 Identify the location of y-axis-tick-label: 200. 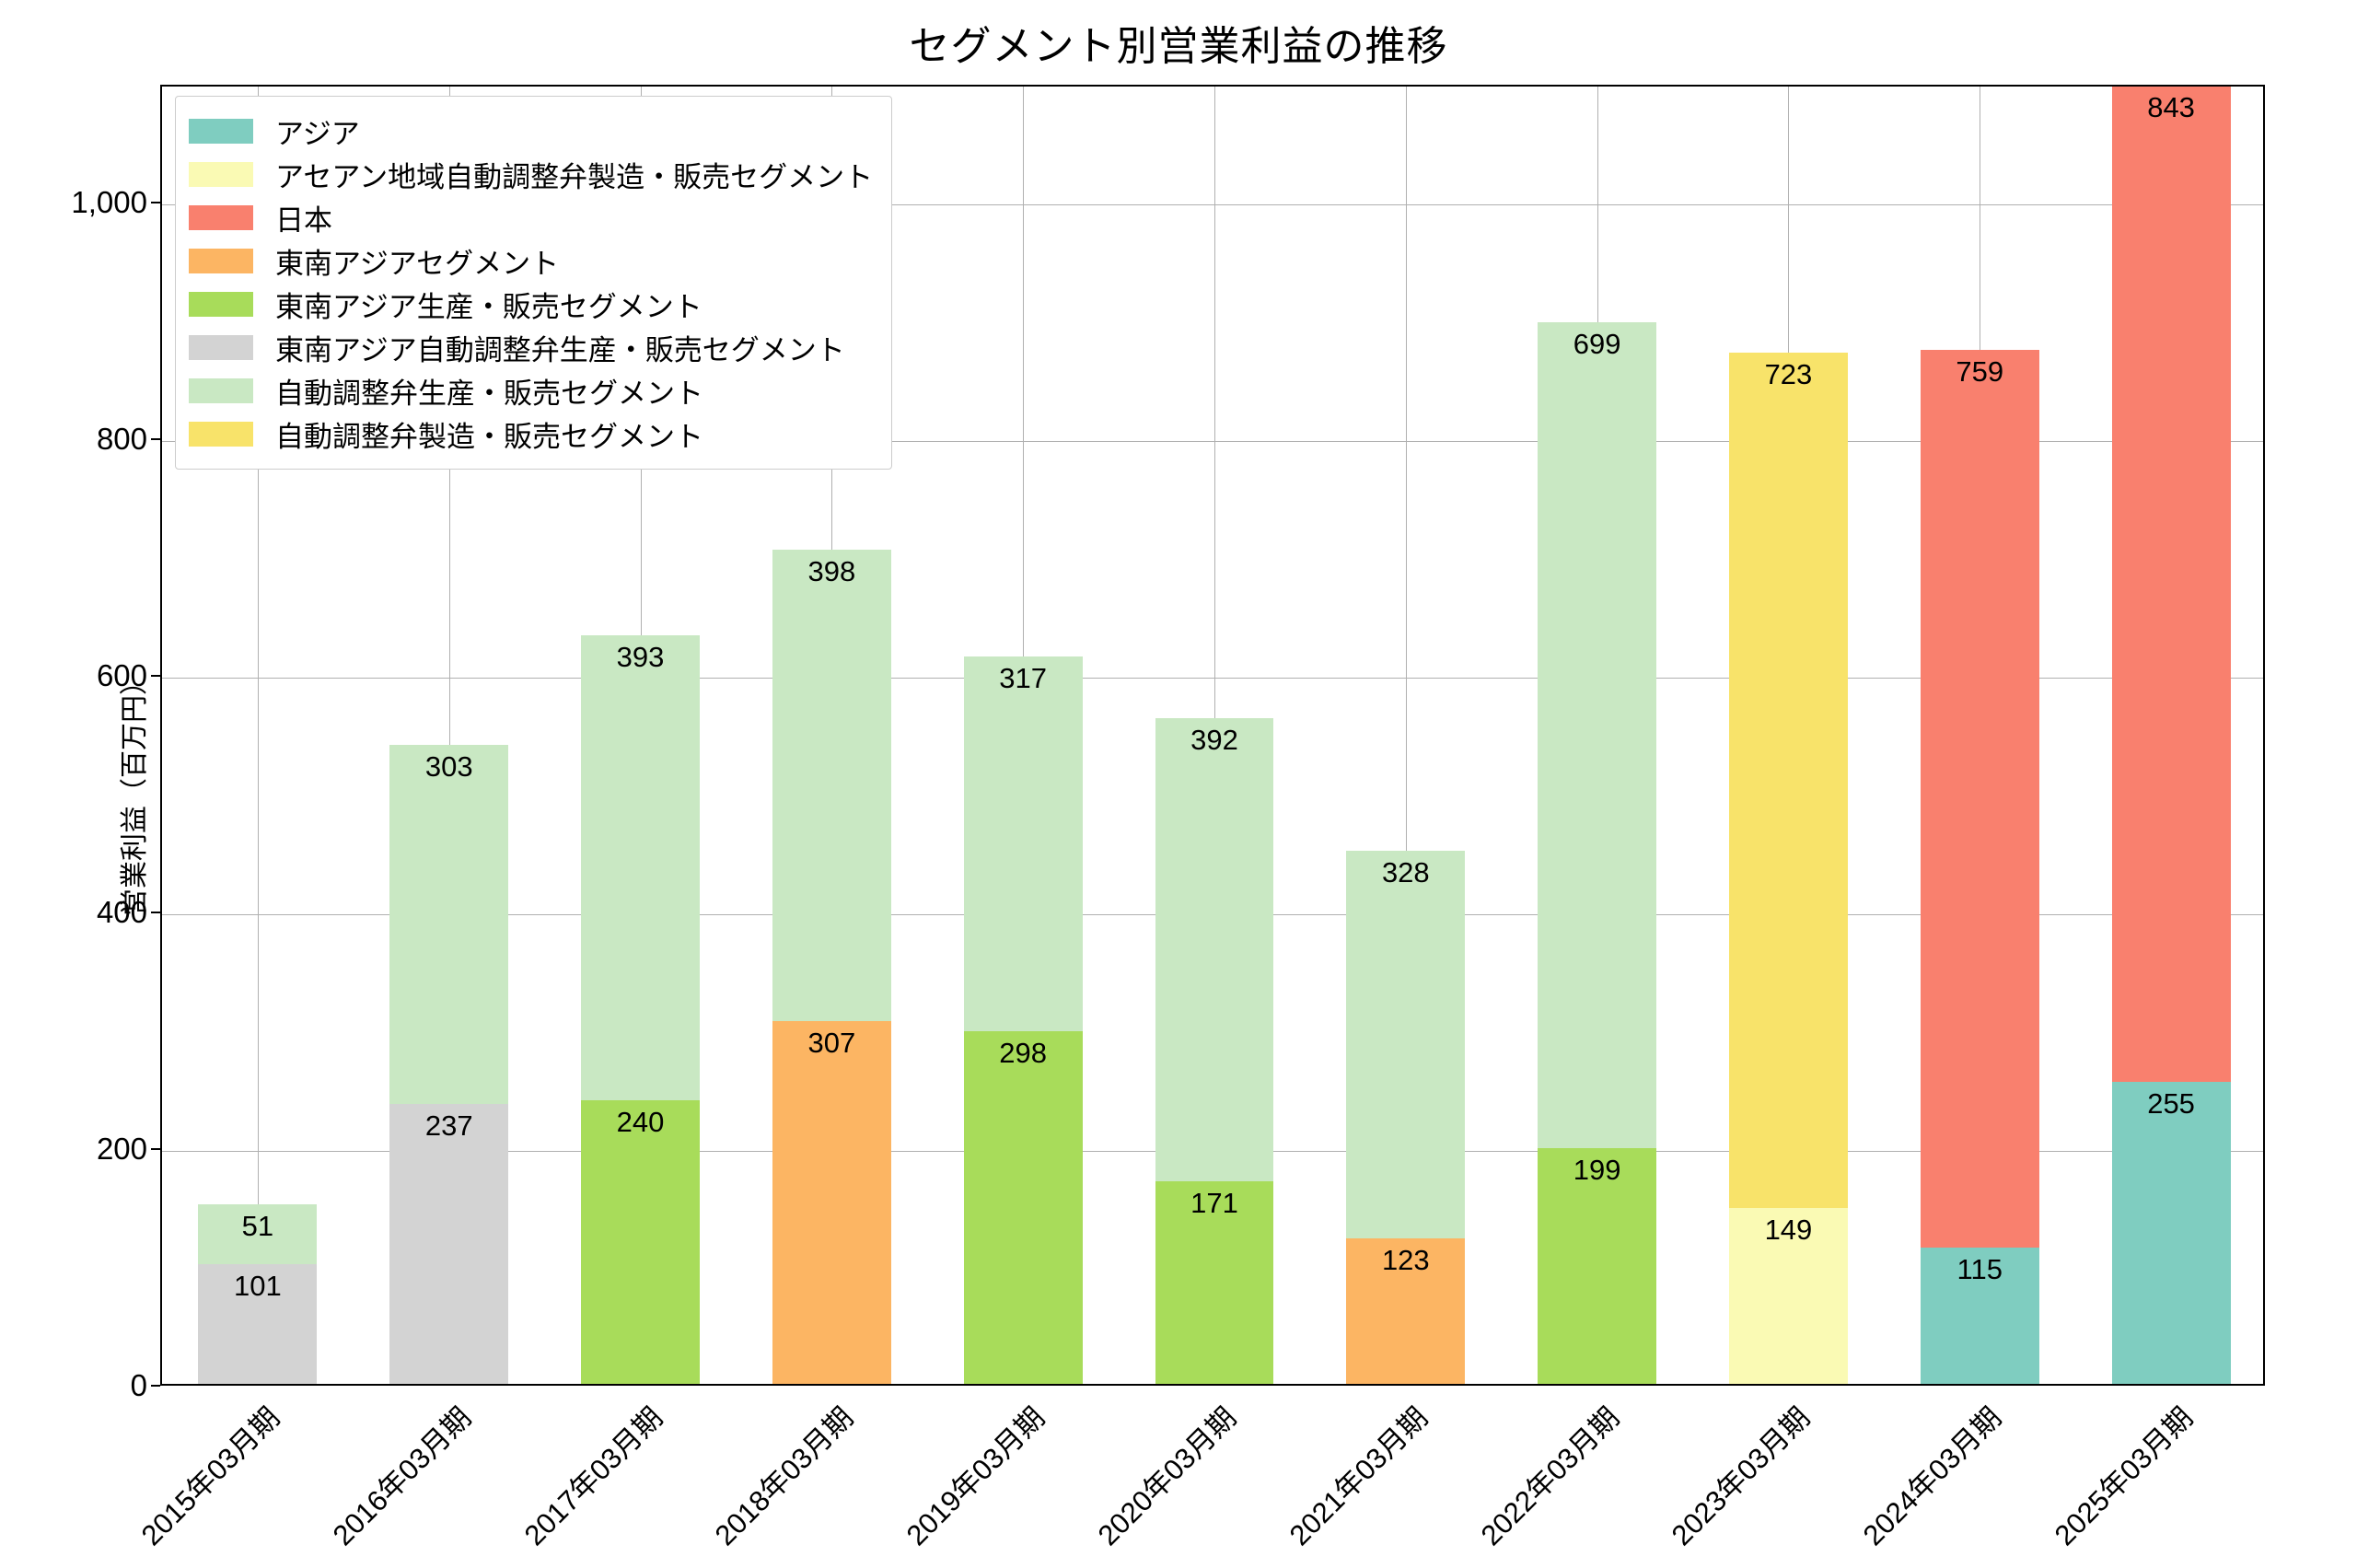
(121, 1149).